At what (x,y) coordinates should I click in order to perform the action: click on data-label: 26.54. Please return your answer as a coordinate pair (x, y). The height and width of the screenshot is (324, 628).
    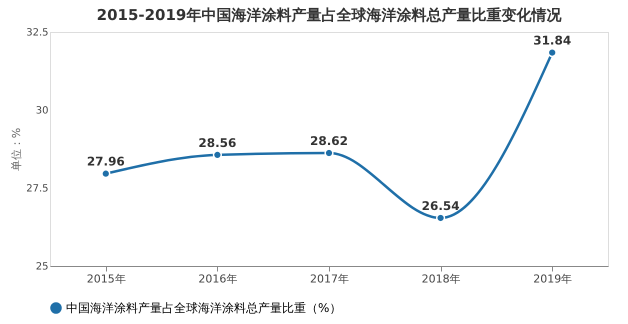
    Looking at the image, I should click on (441, 205).